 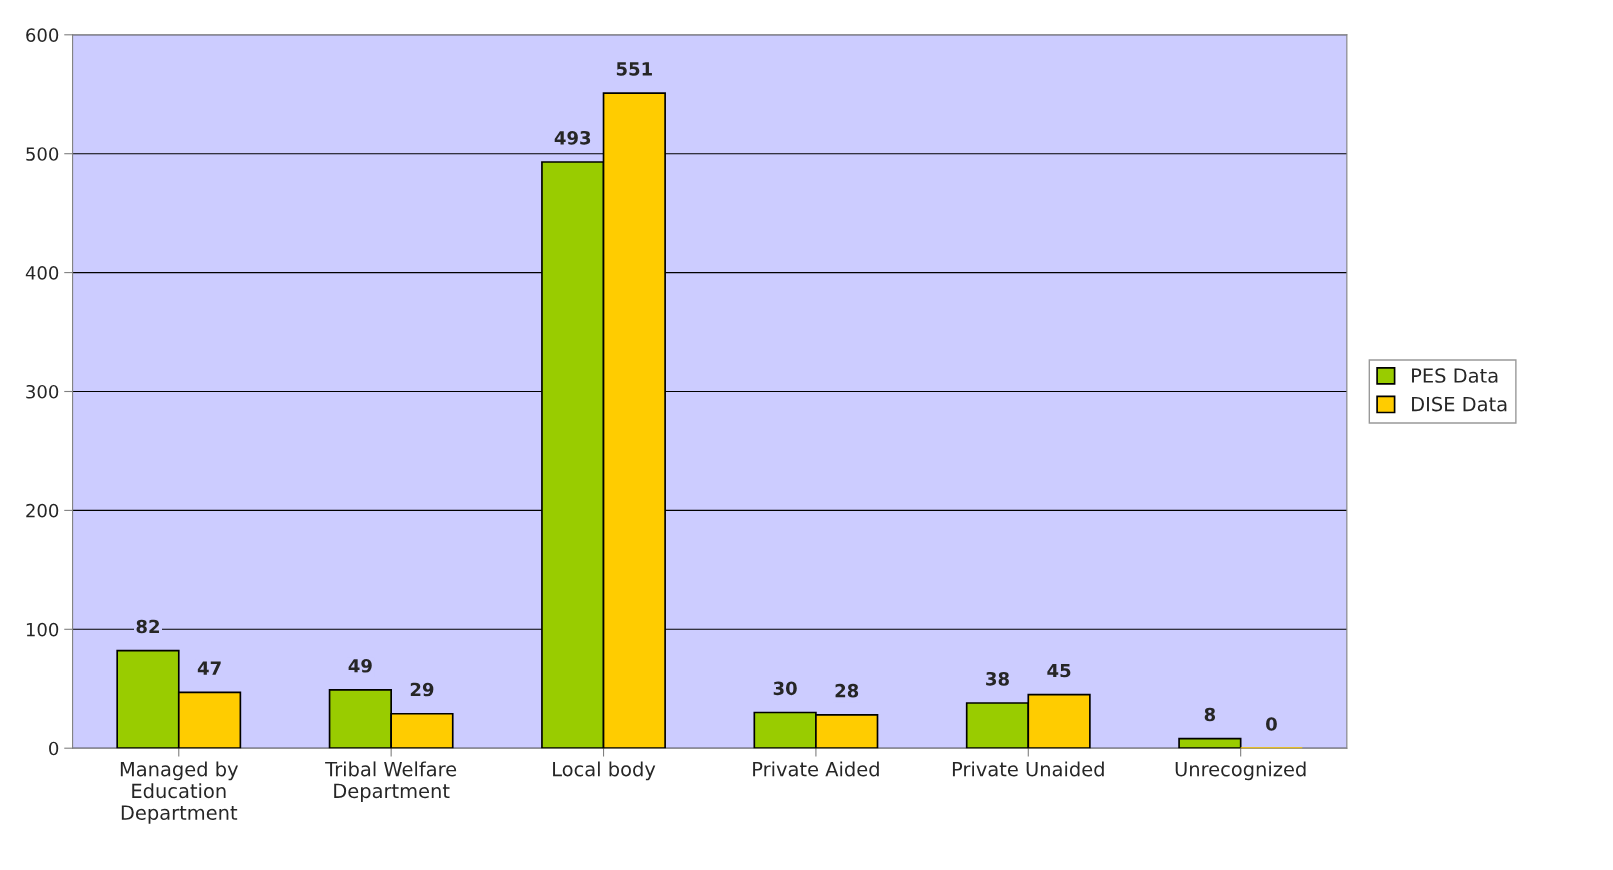 What do you see at coordinates (1210, 714) in the screenshot?
I see `data-label: 8` at bounding box center [1210, 714].